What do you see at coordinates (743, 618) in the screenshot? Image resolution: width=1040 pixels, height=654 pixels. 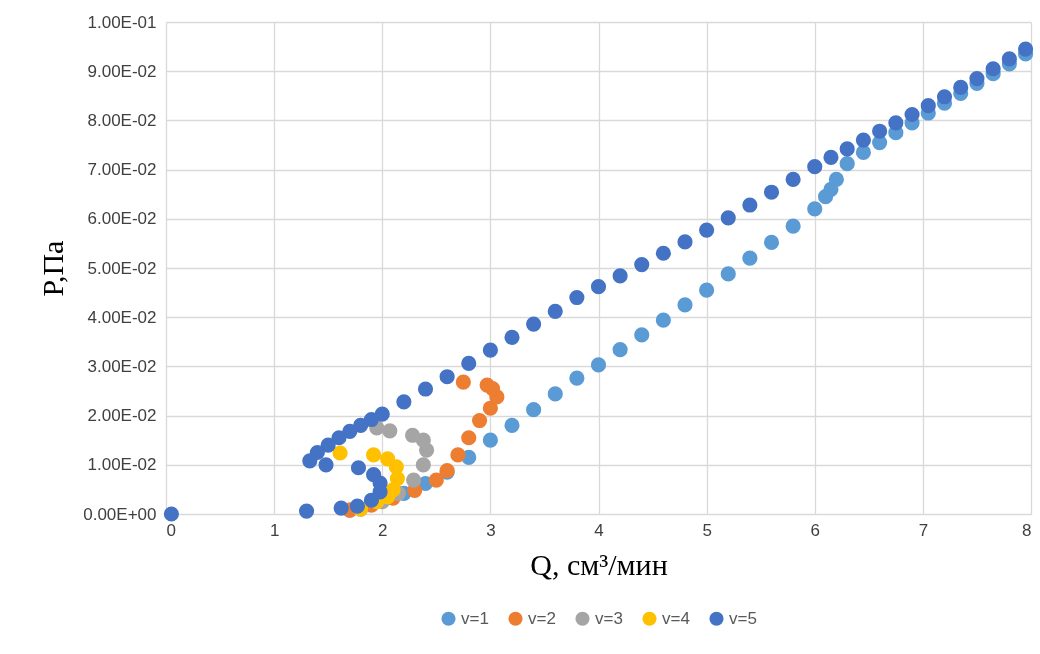 I see `legend-label: v=5` at bounding box center [743, 618].